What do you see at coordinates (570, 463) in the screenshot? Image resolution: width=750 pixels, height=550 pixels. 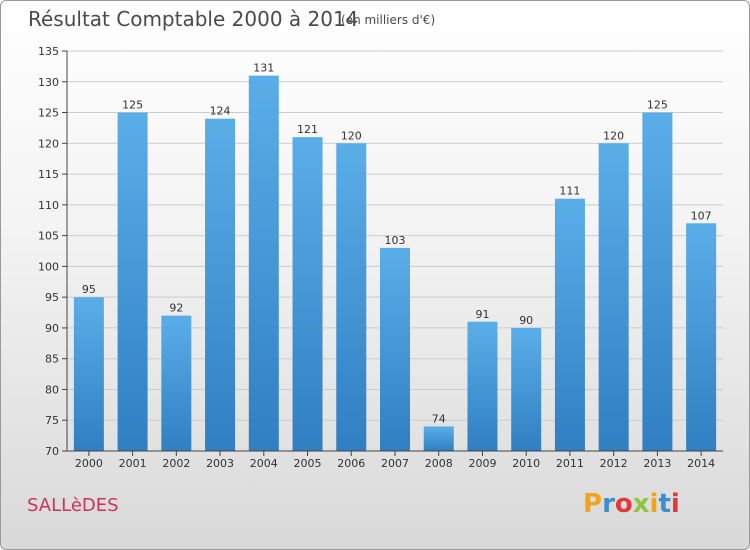 I see `x-tick-label: 2011` at bounding box center [570, 463].